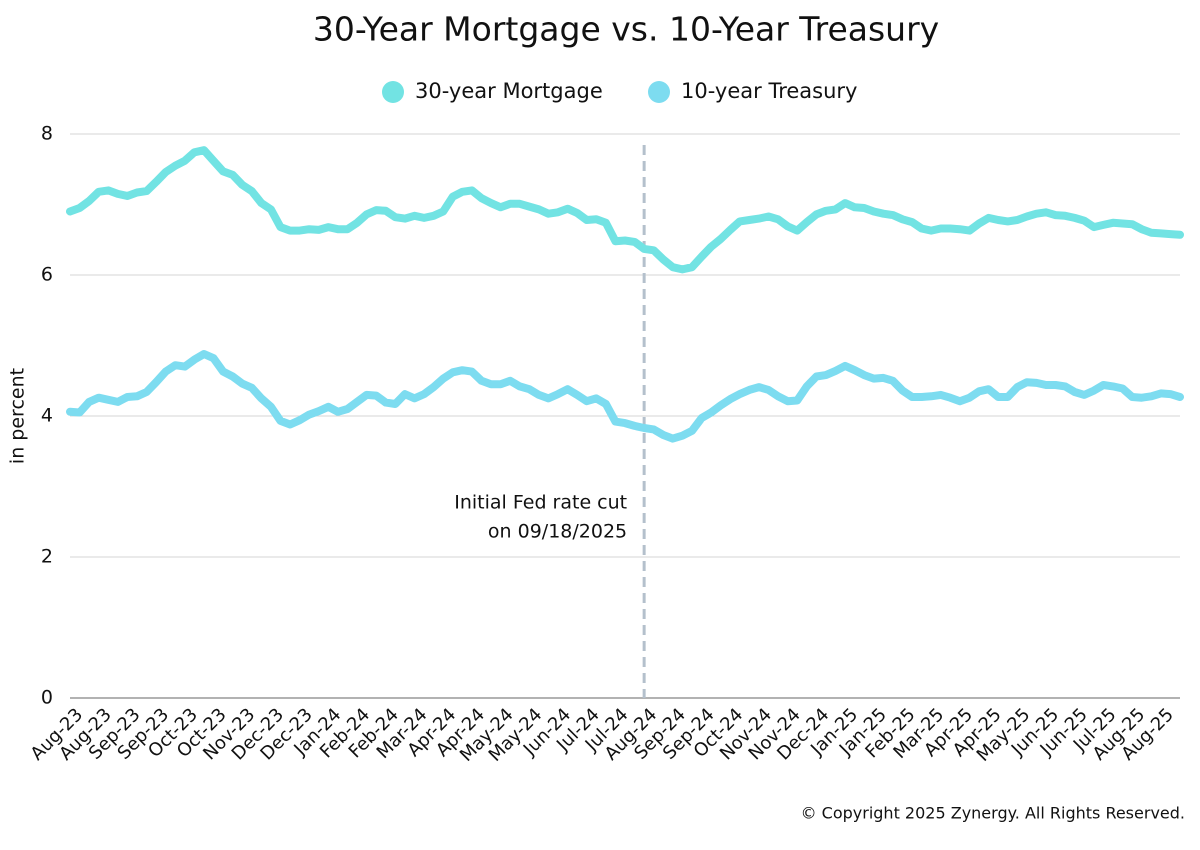 Image resolution: width=1200 pixels, height=850 pixels. I want to click on legend-label: 10-year Treasury, so click(769, 91).